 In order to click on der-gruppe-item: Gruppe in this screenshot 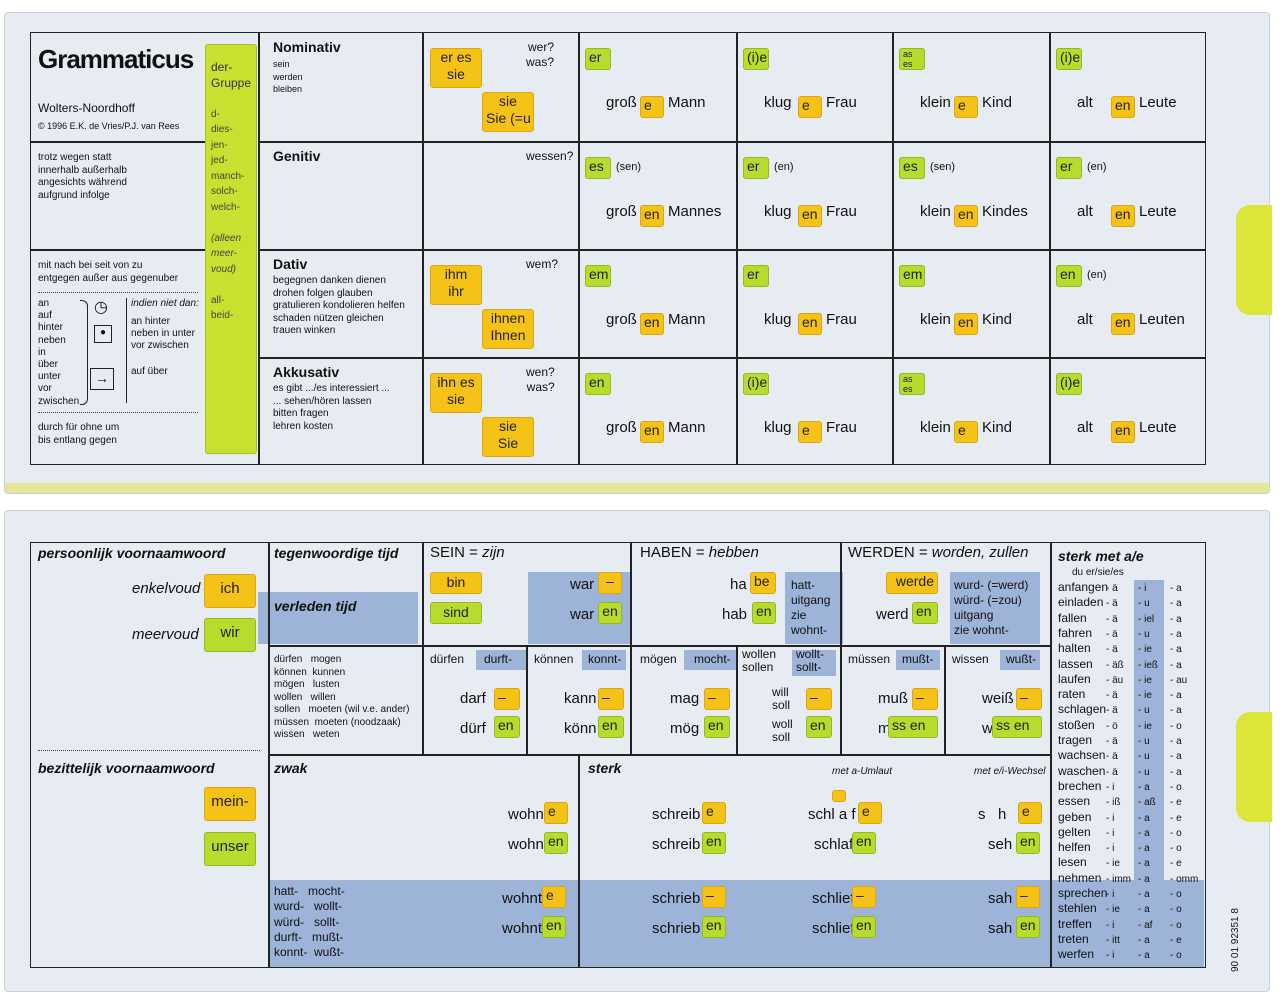, I will do `click(231, 82)`.